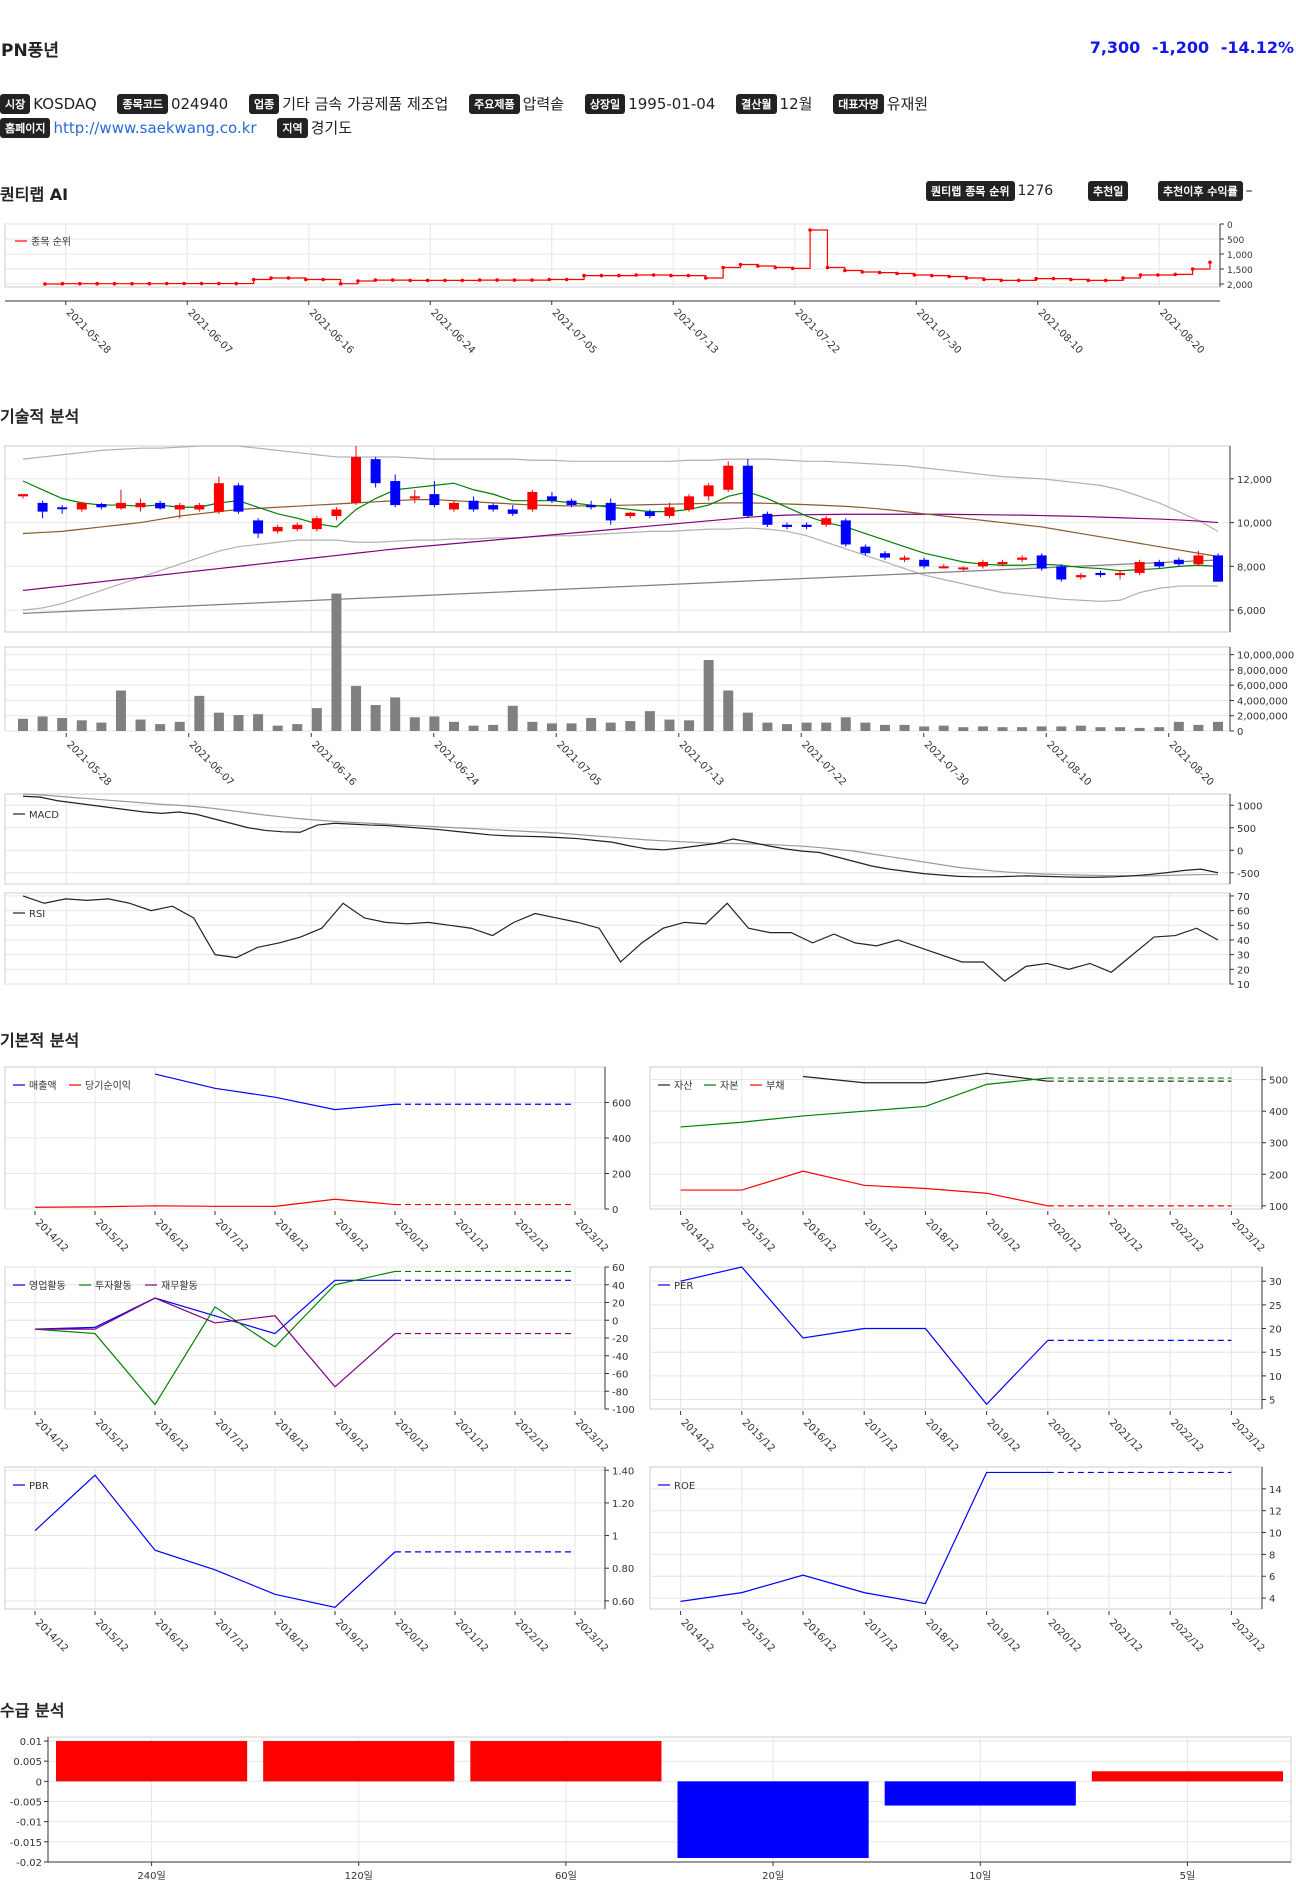  Describe the element at coordinates (155, 127) in the screenshot. I see `homepage-link: http://www.saekwang.co.kr` at that location.